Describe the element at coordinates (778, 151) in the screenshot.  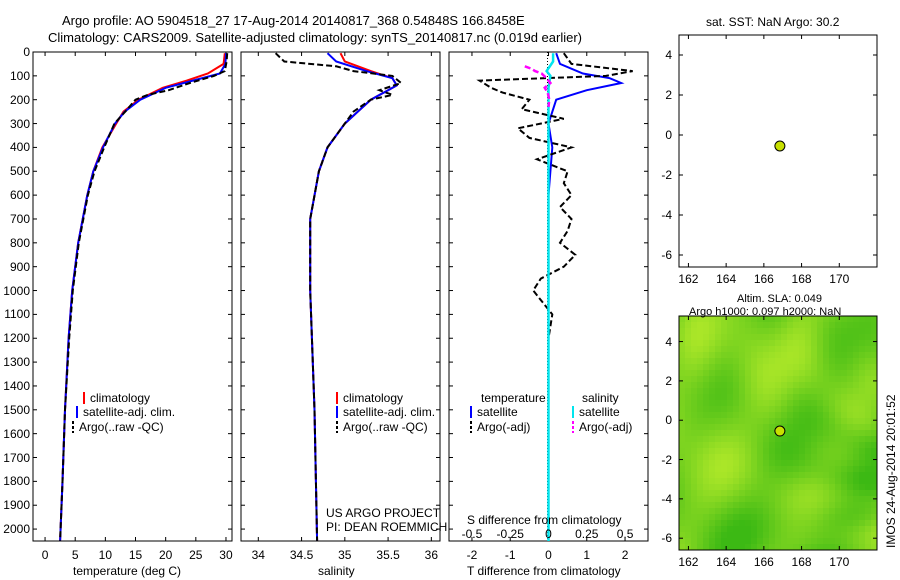
I see `sst-map-frame` at that location.